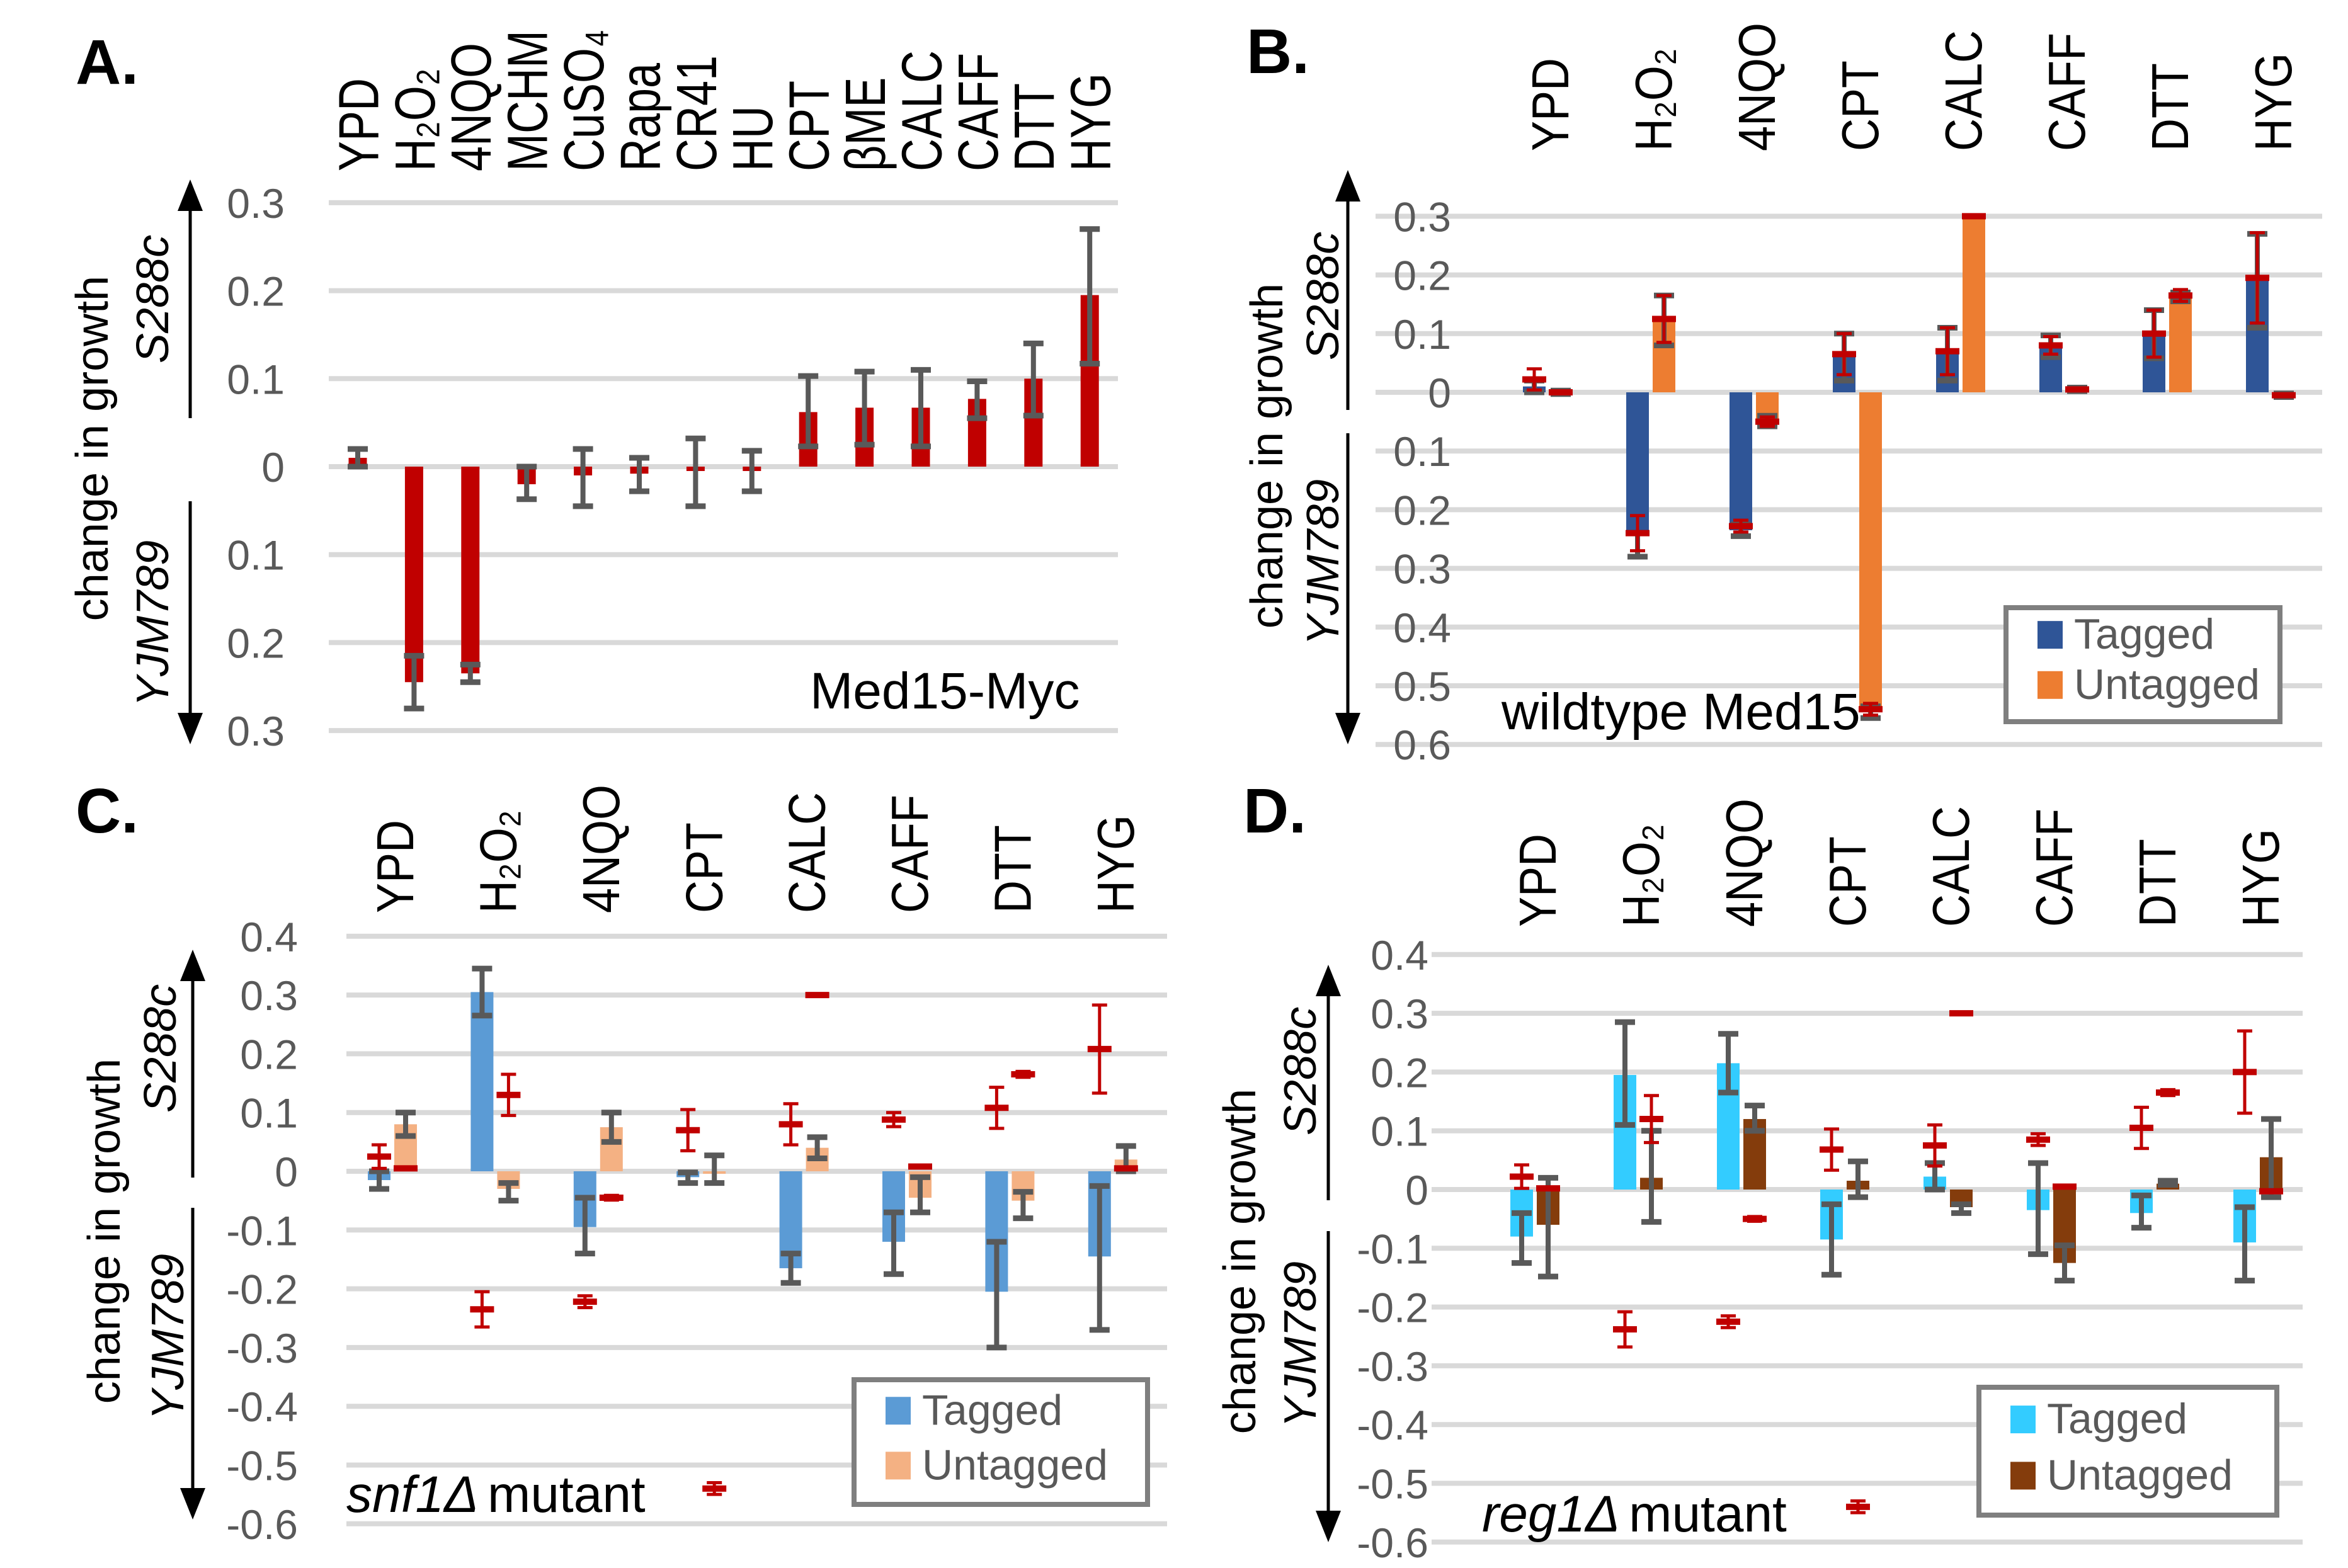 The width and height of the screenshot is (2348, 1568). Describe the element at coordinates (160, 1048) in the screenshot. I see `y-axis-up-label: S288c` at that location.